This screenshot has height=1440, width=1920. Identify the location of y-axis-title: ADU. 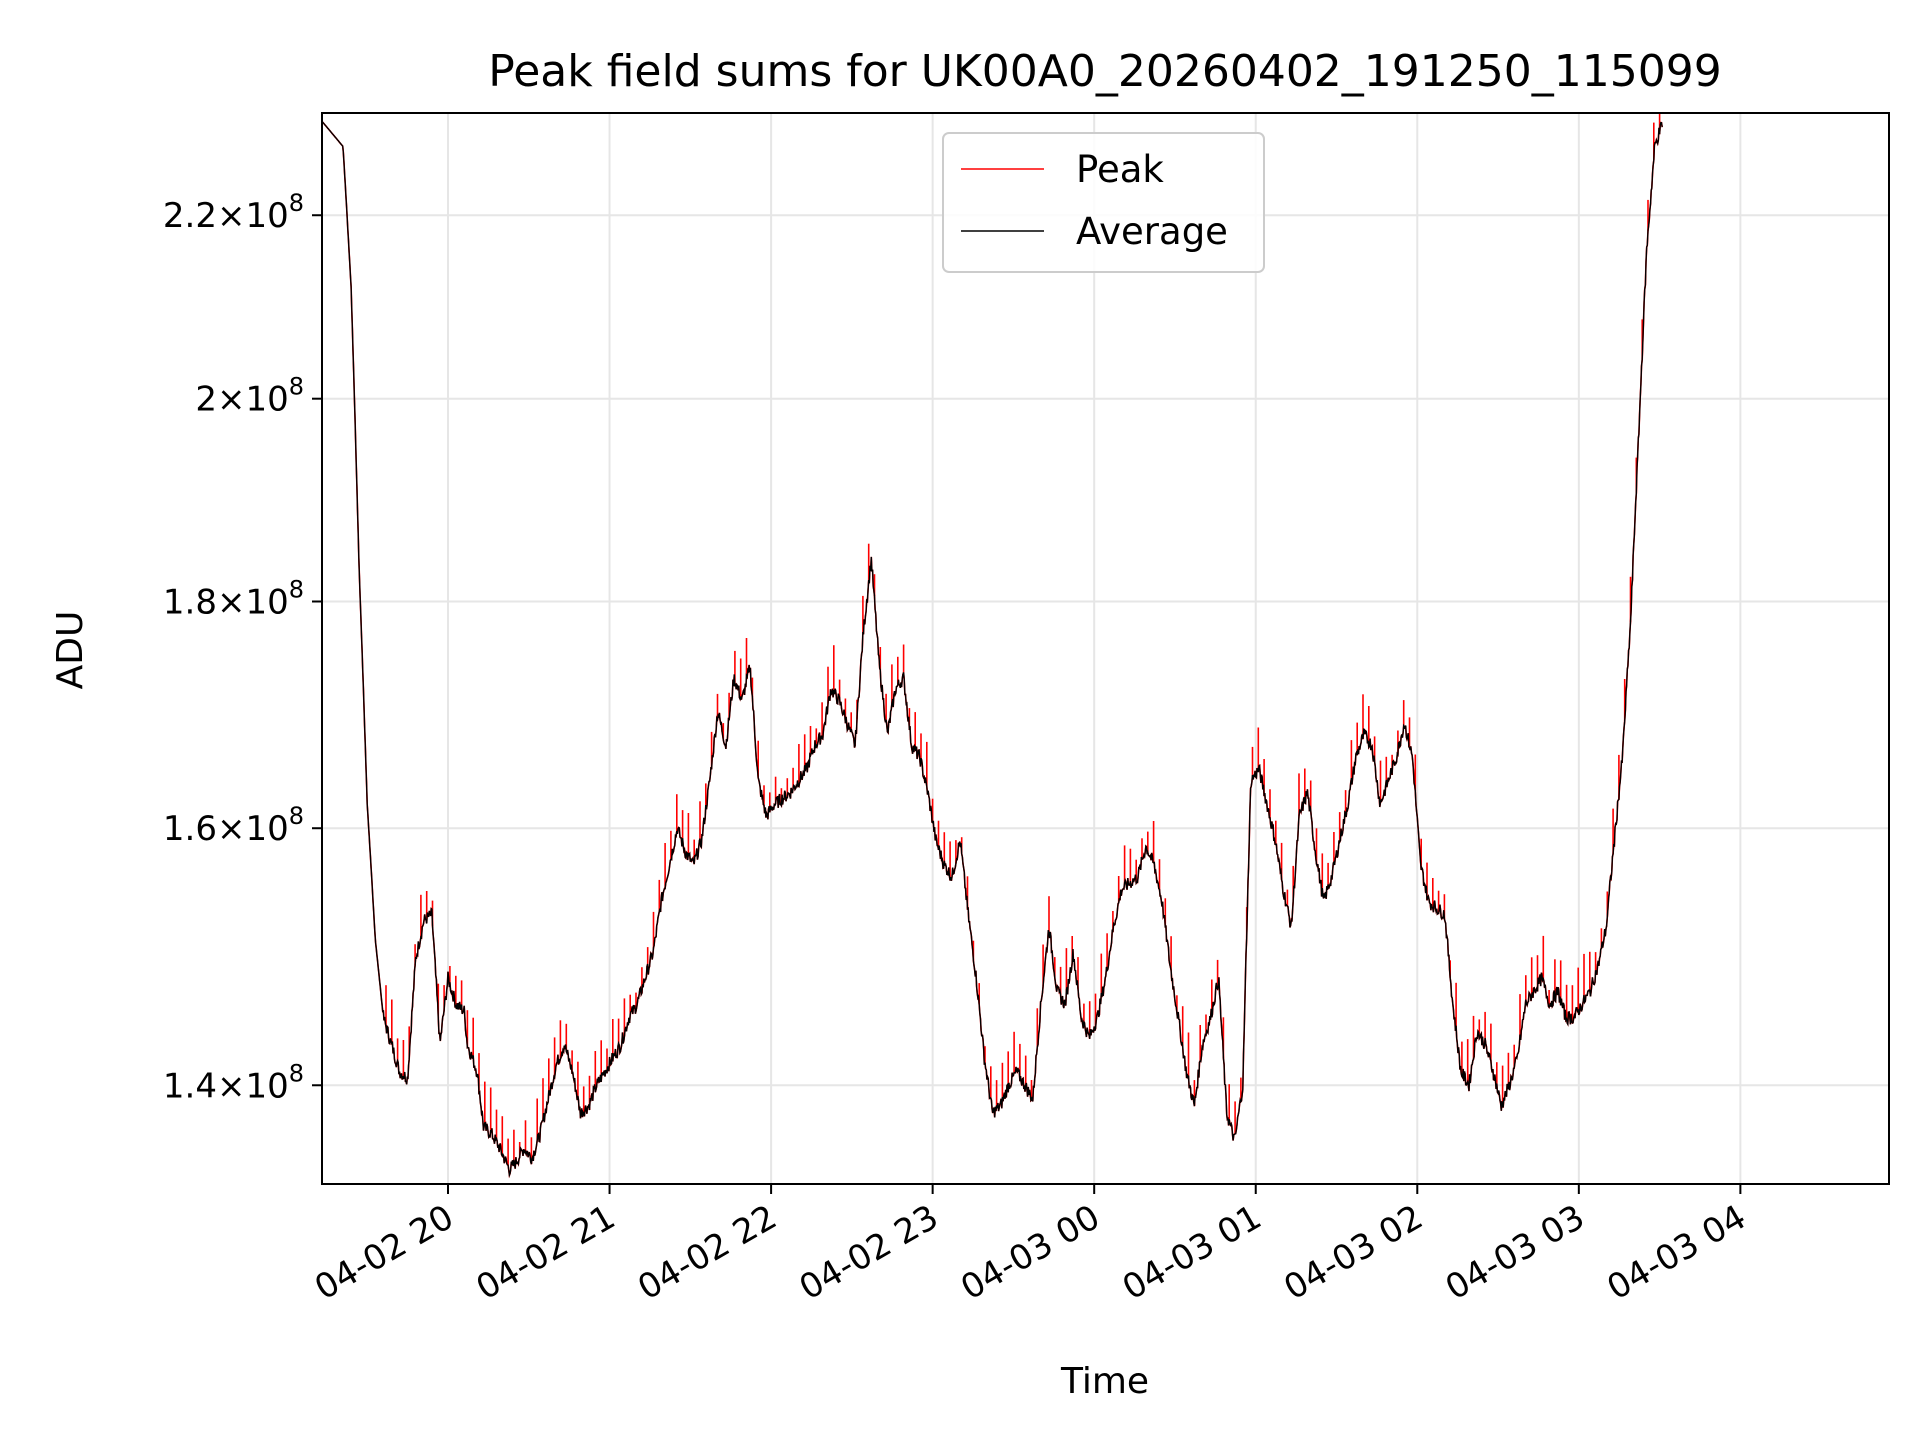
(70, 650).